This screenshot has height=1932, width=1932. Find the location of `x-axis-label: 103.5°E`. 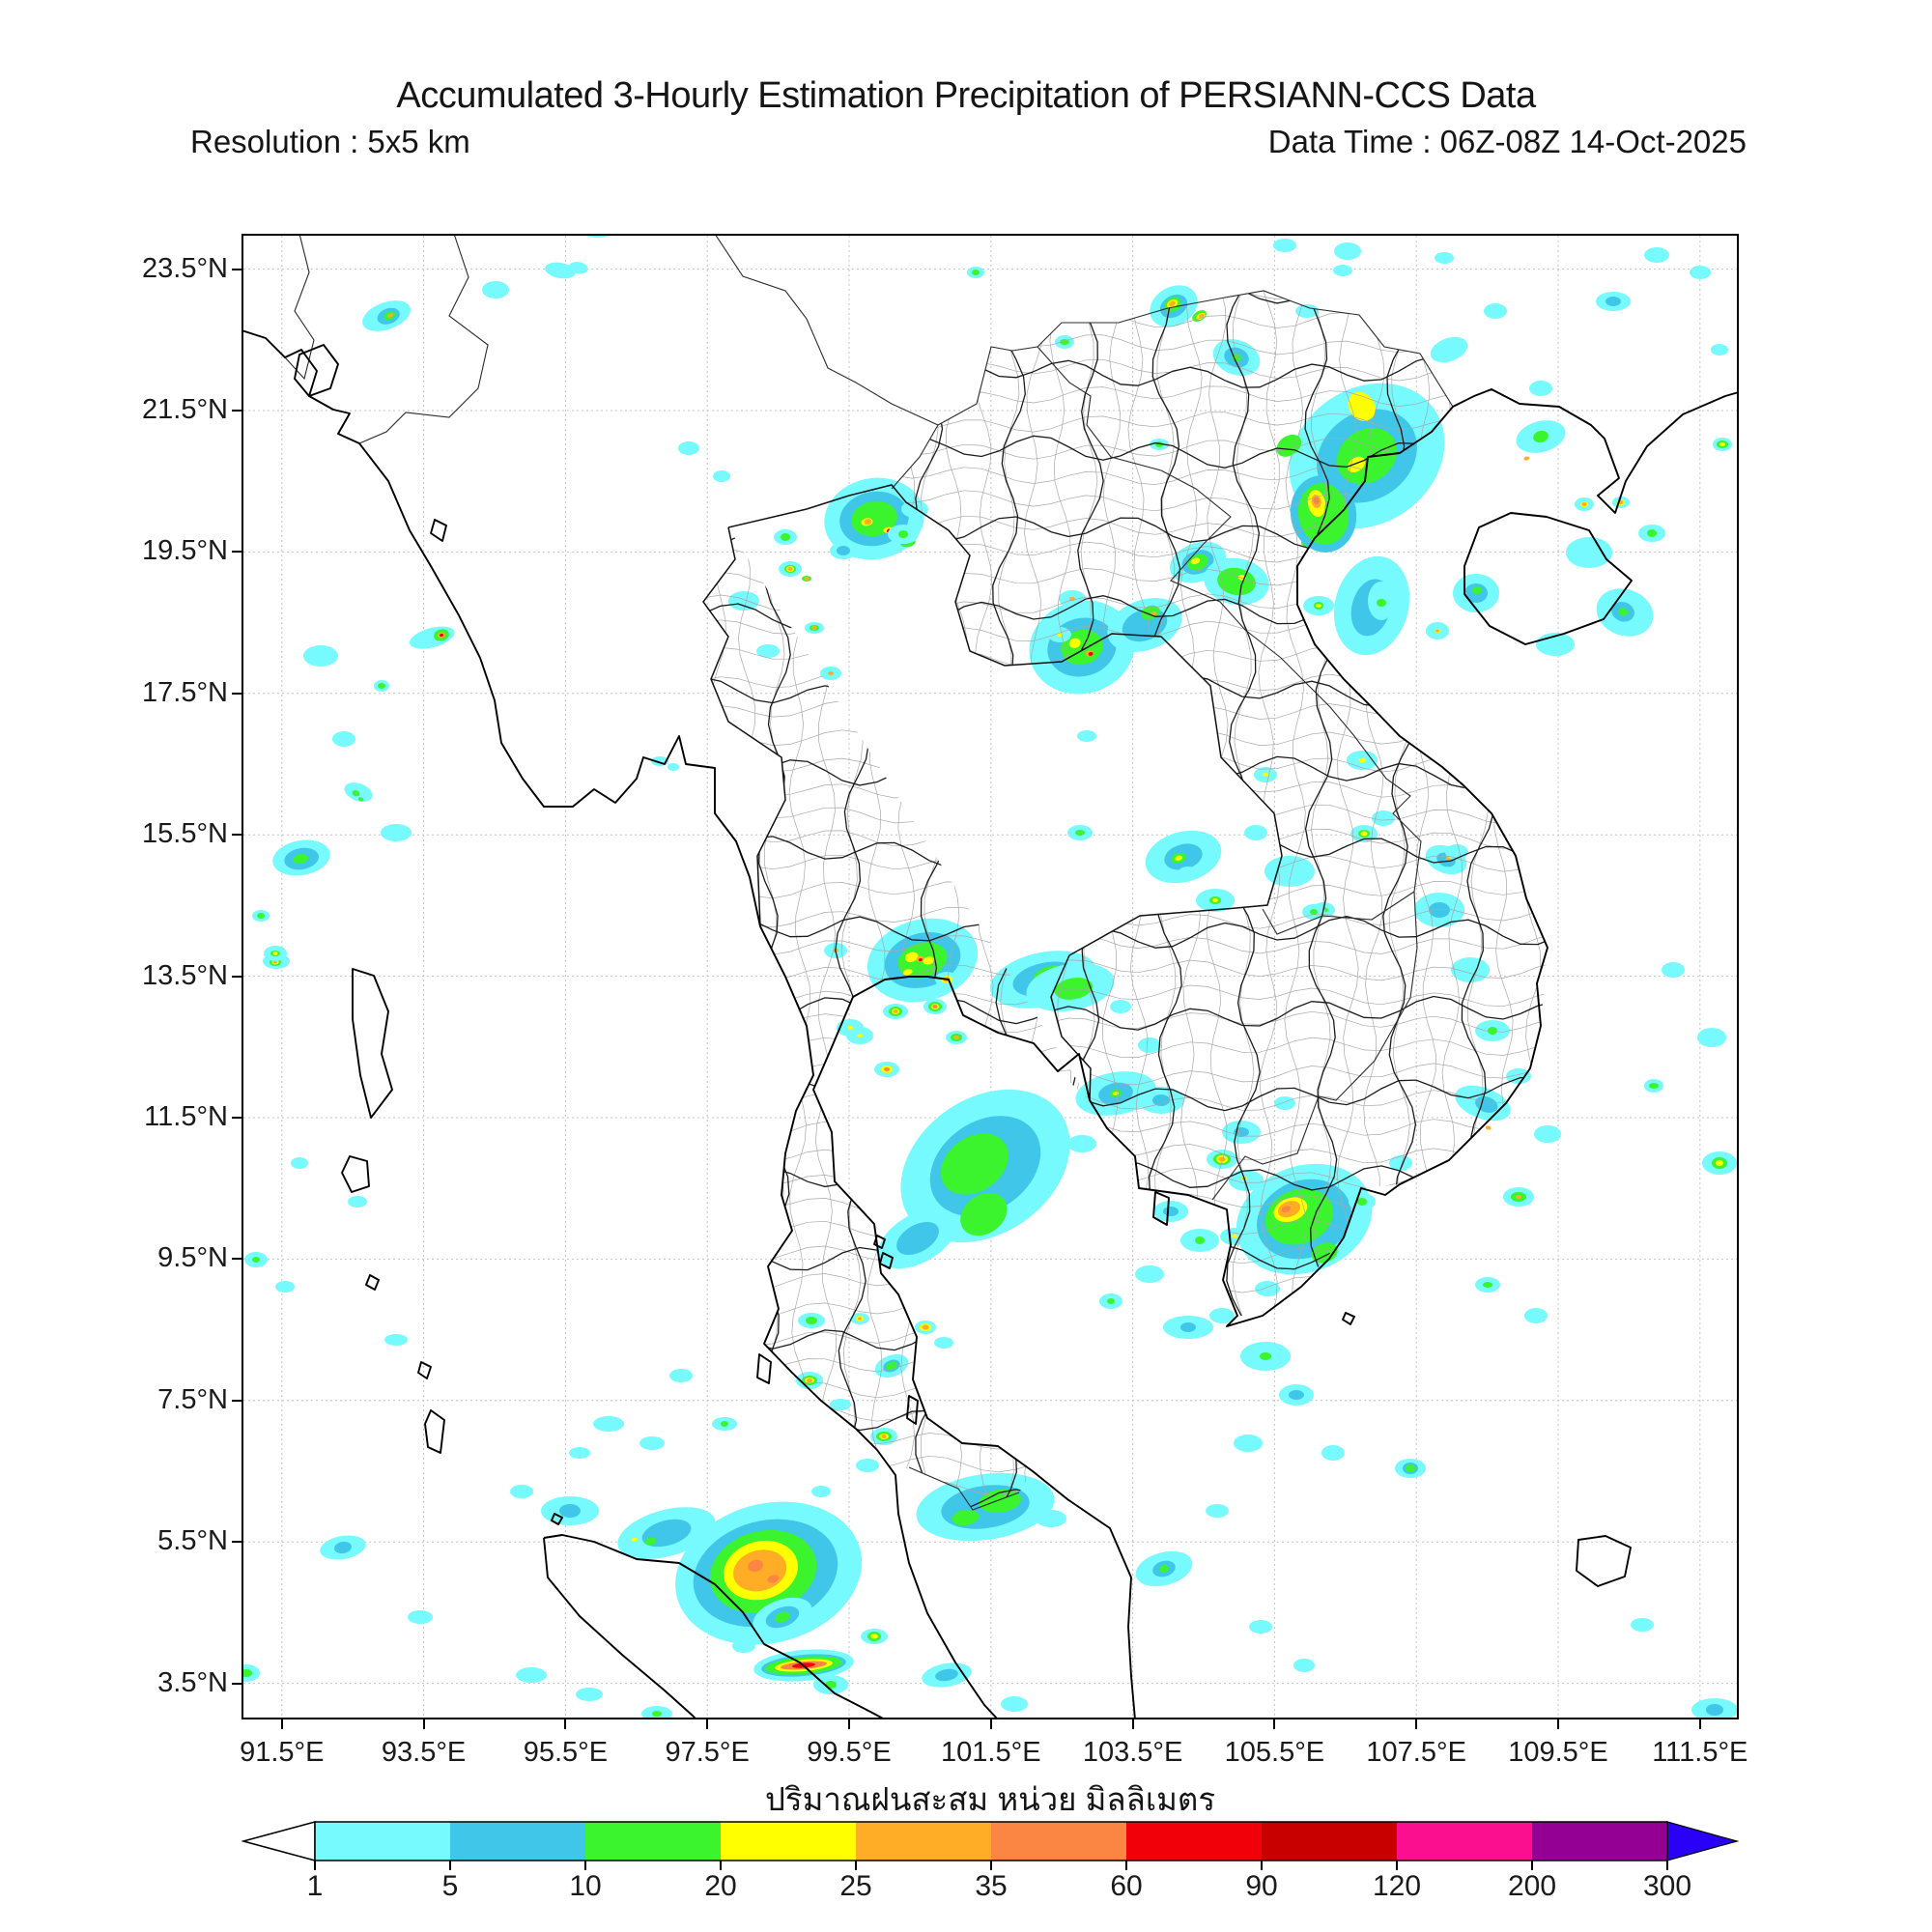

x-axis-label: 103.5°E is located at coordinates (1132, 1752).